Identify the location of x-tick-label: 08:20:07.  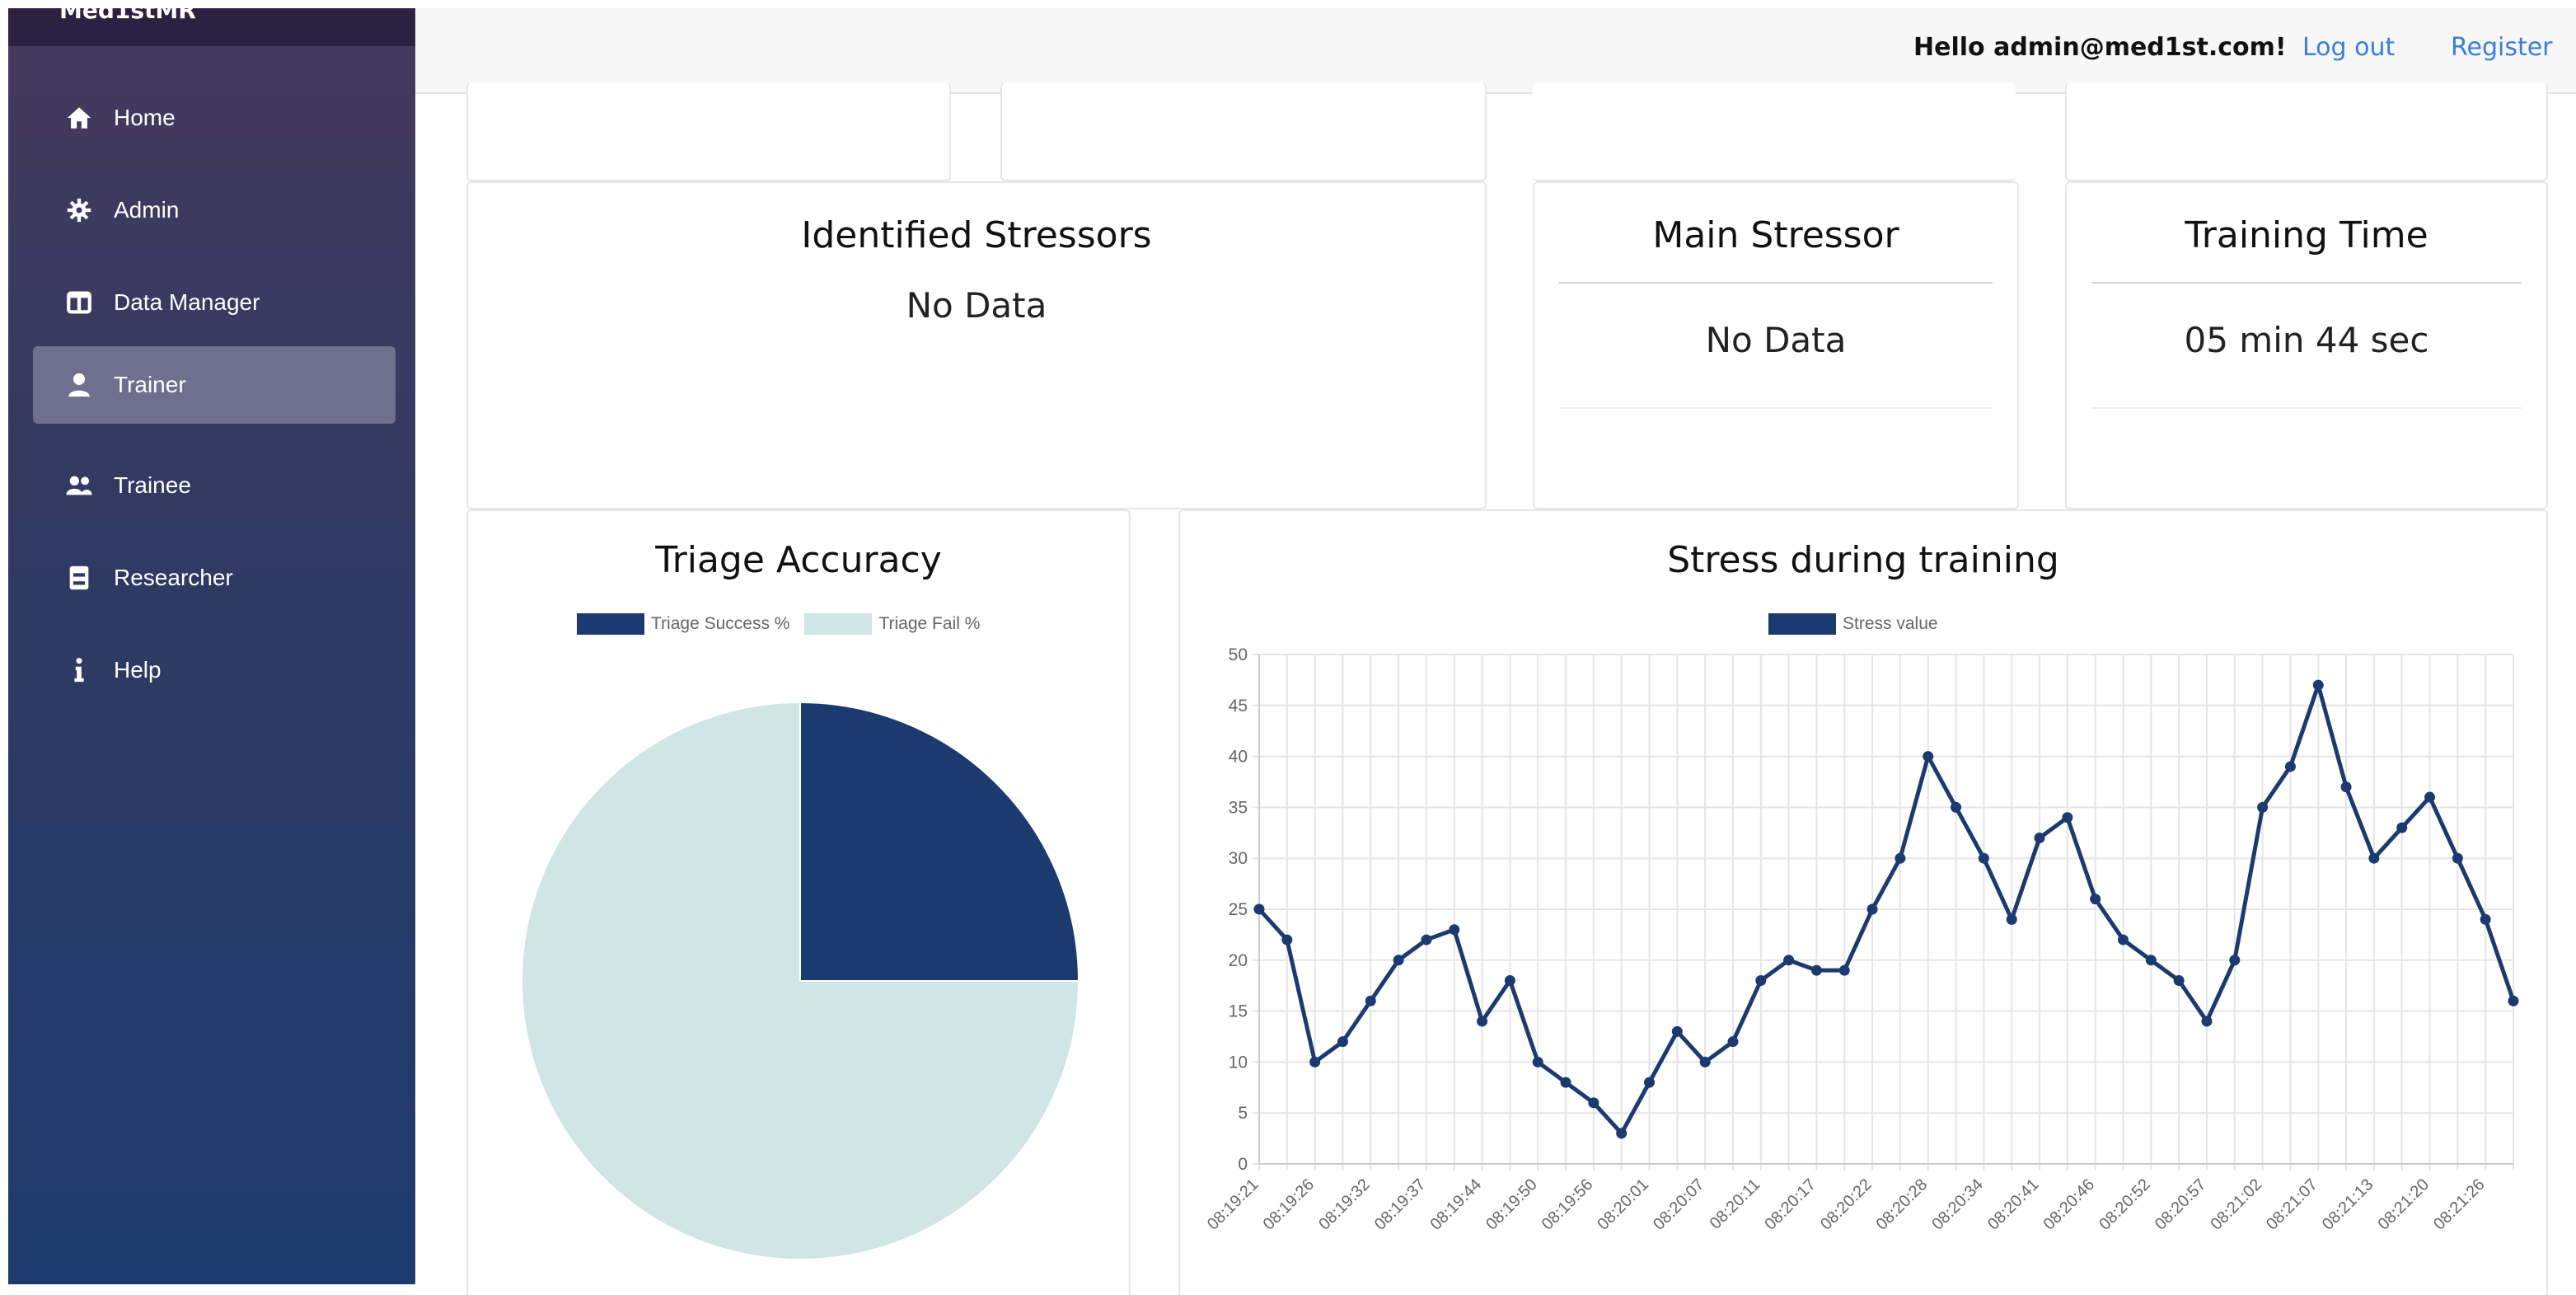
(1679, 1204).